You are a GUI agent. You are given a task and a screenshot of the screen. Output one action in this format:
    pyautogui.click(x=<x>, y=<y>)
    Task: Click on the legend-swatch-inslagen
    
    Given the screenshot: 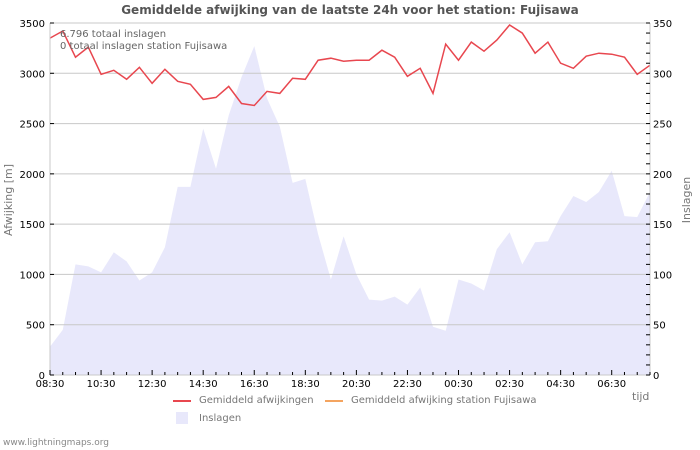 What is the action you would take?
    pyautogui.click(x=182, y=418)
    